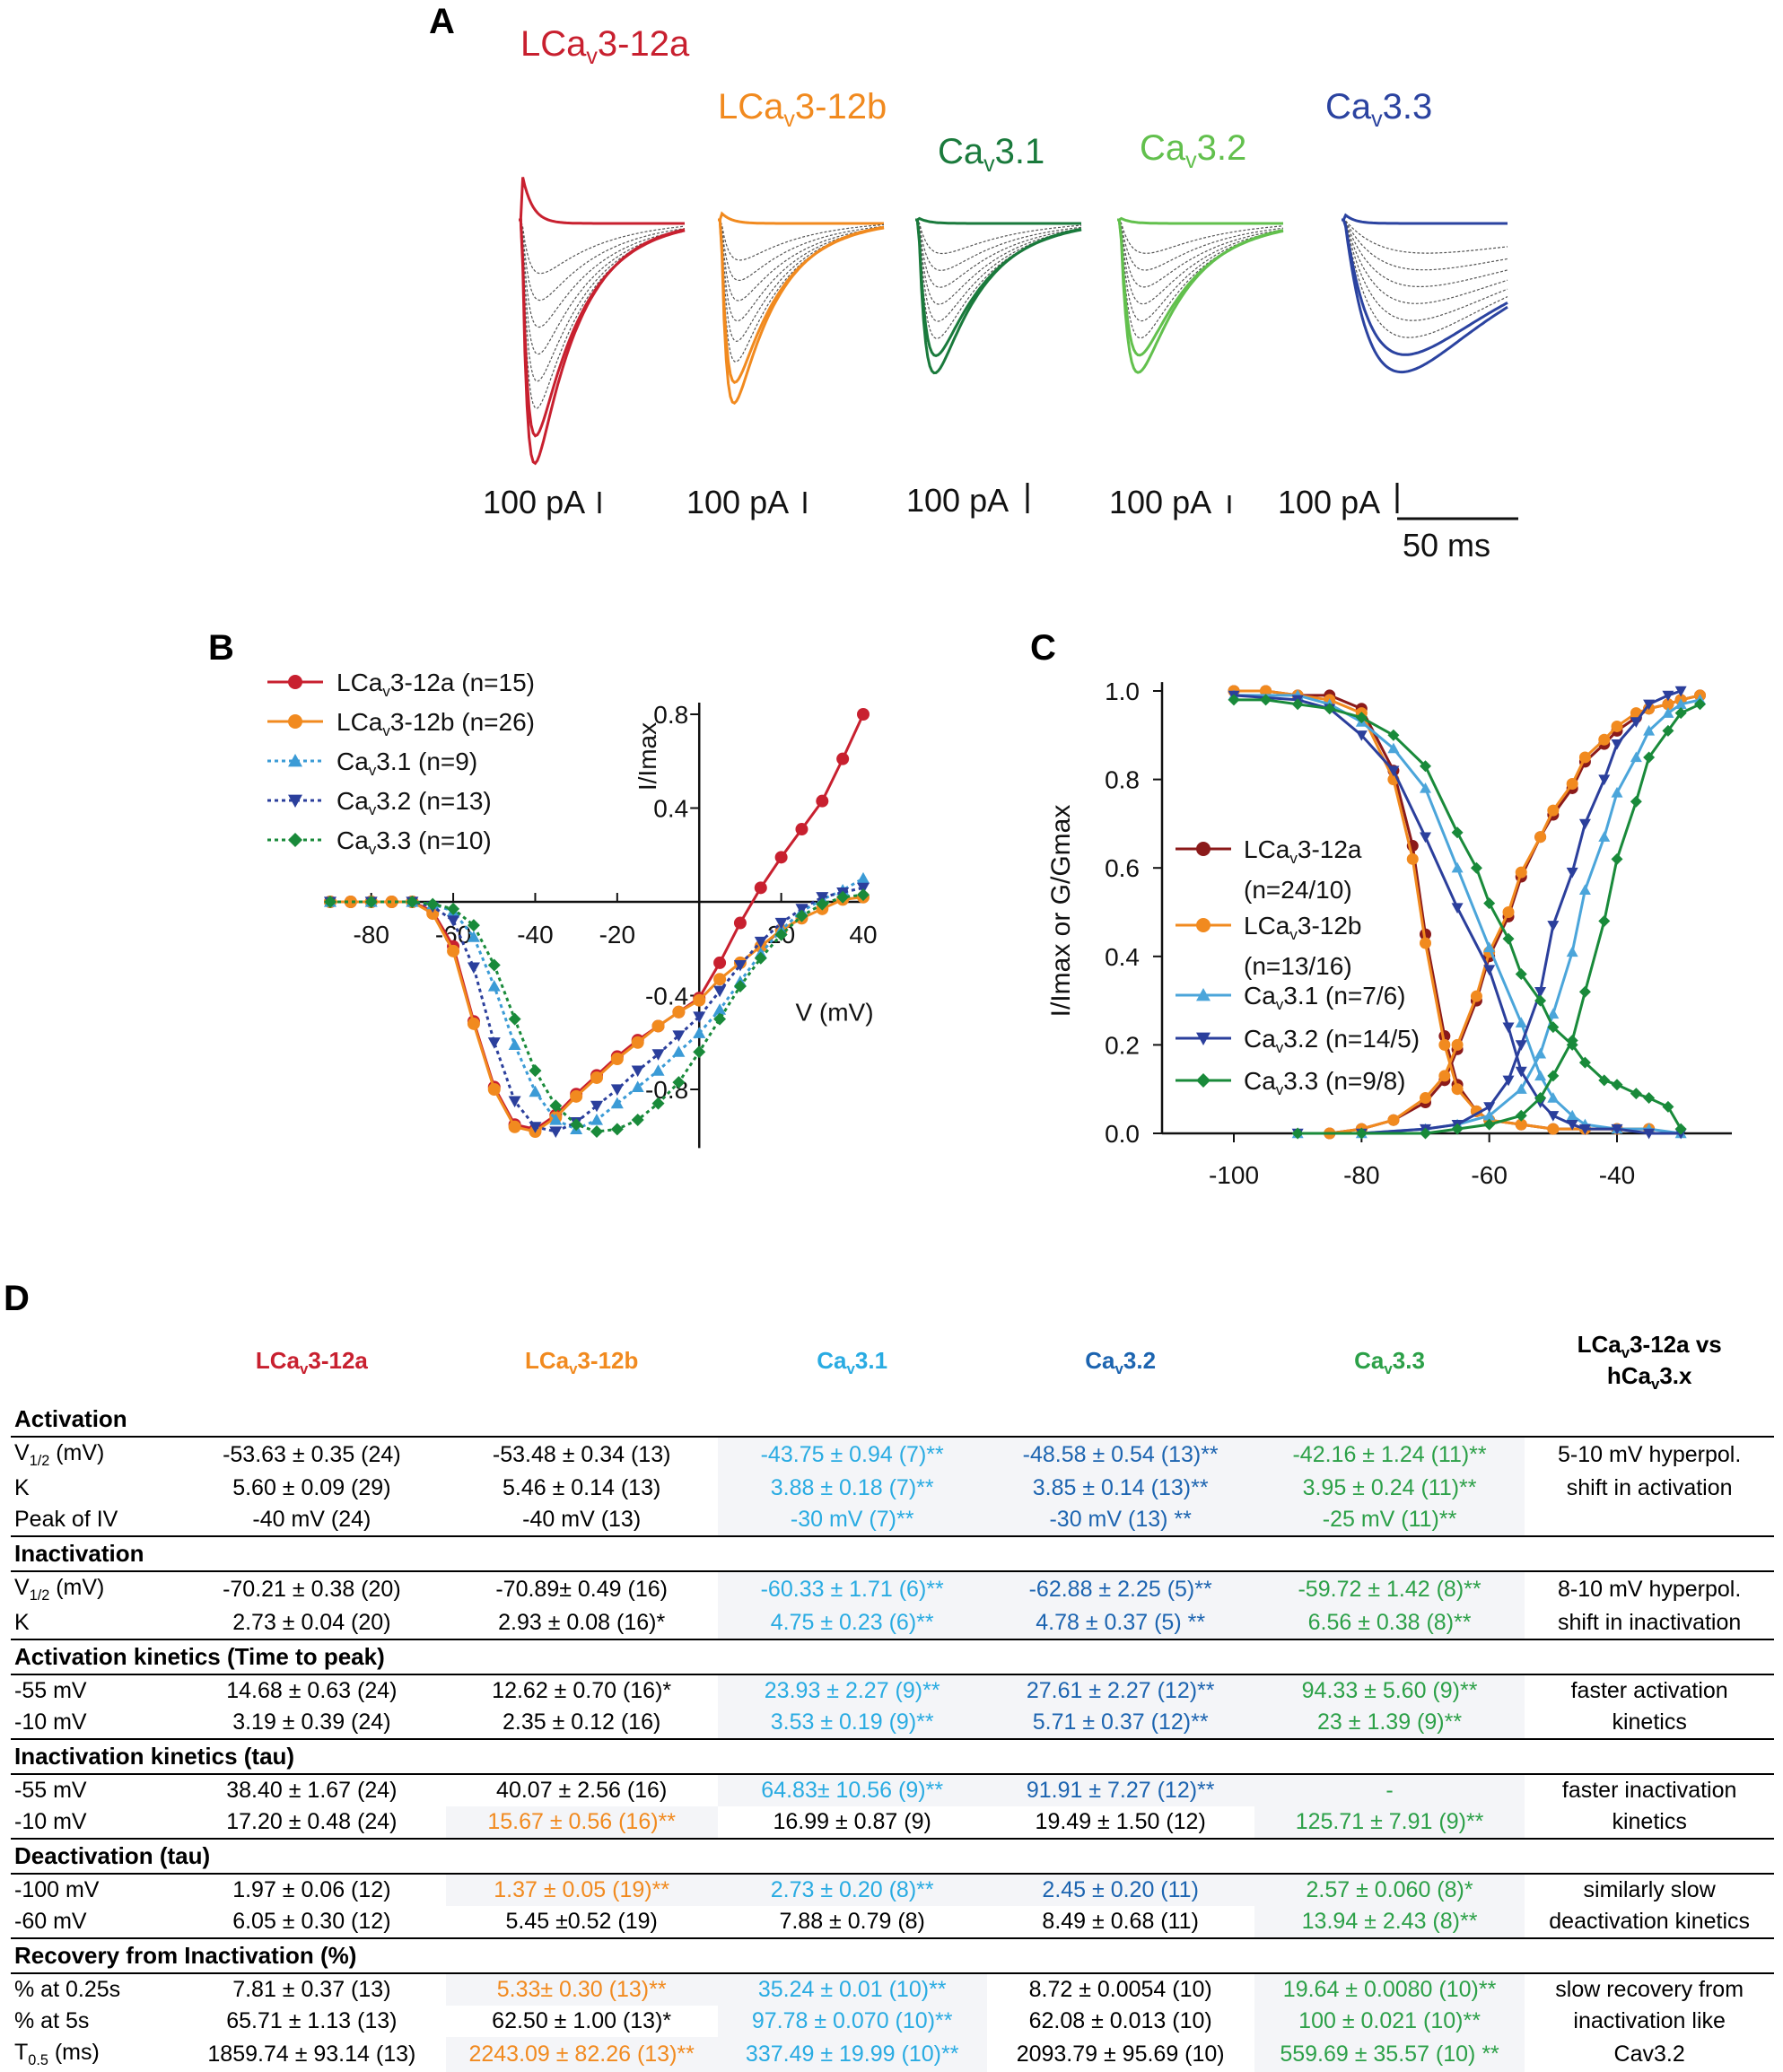  Describe the element at coordinates (311, 1520) in the screenshot. I see `table-cell: -40 mV (24)` at that location.